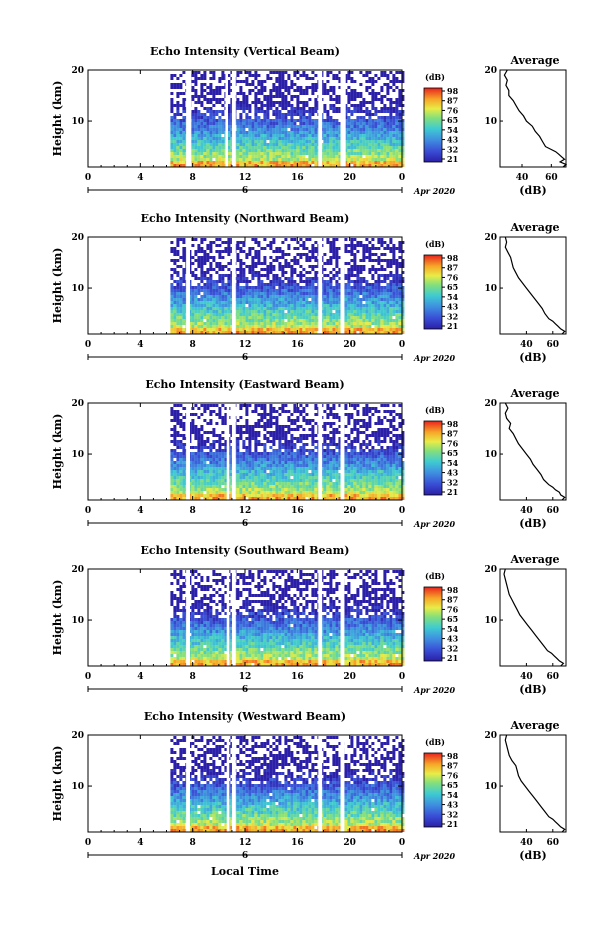 Image resolution: width=616 pixels, height=929 pixels. I want to click on colorbar-unit: (dB), so click(435, 244).